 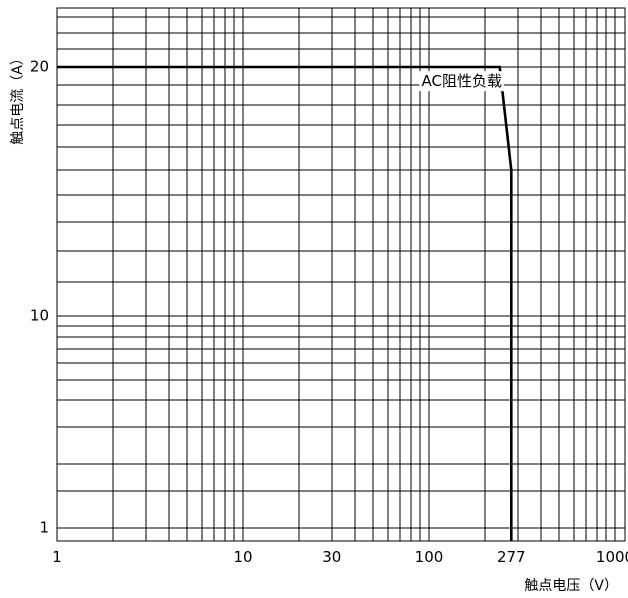 I want to click on annotation-layer: AC阻性负载, so click(x=461, y=81).